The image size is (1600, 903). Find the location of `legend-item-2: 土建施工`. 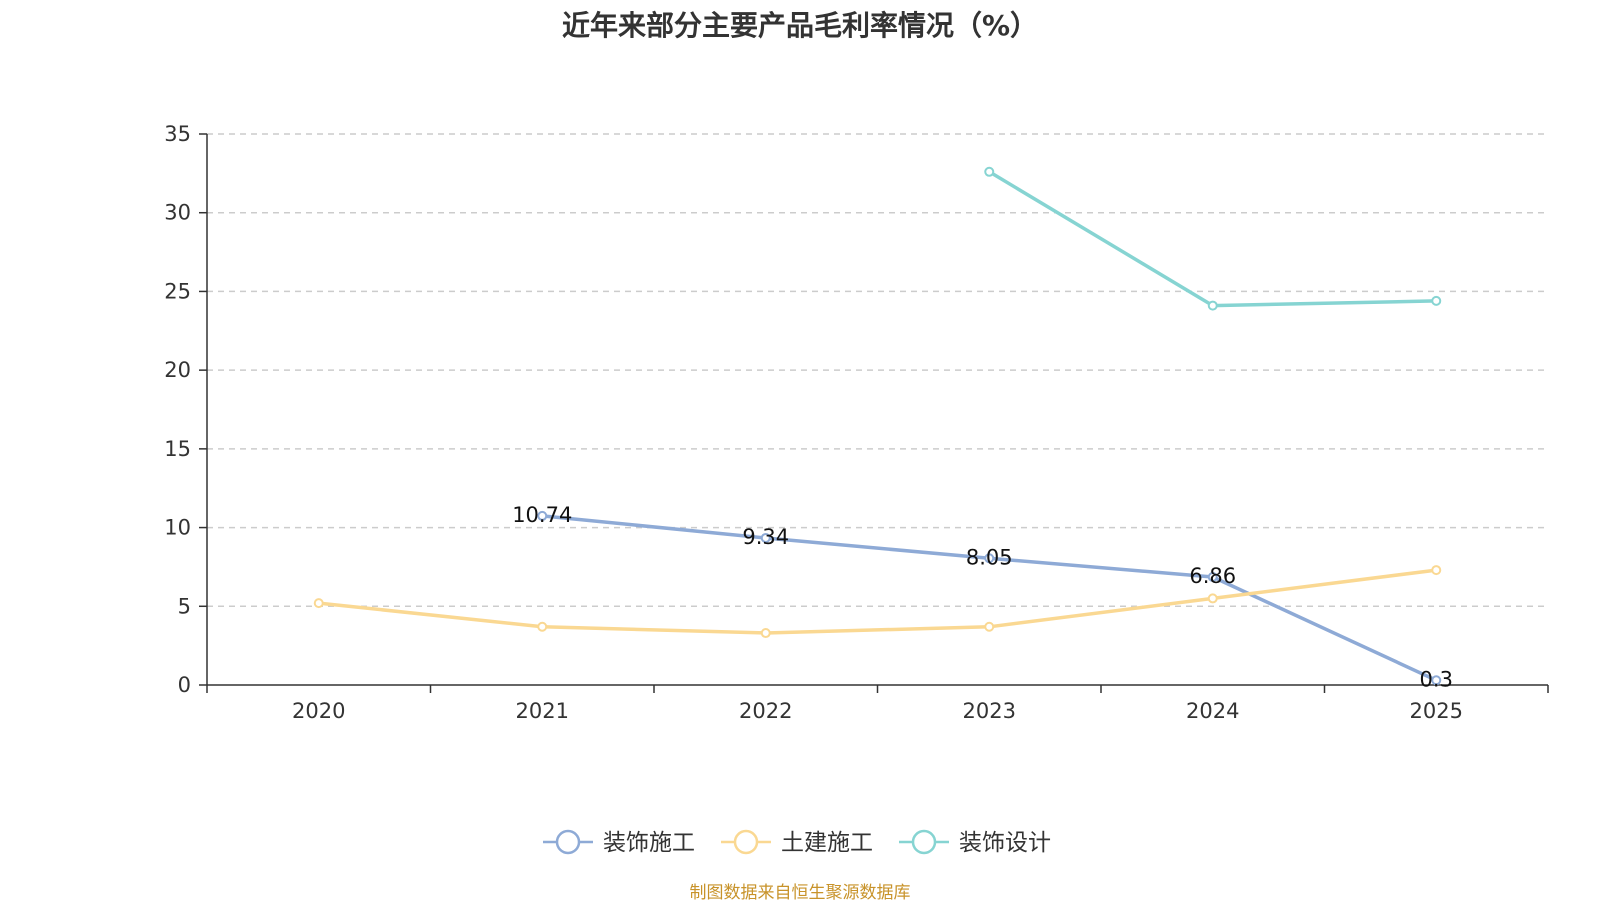

legend-item-2: 土建施工 is located at coordinates (797, 842).